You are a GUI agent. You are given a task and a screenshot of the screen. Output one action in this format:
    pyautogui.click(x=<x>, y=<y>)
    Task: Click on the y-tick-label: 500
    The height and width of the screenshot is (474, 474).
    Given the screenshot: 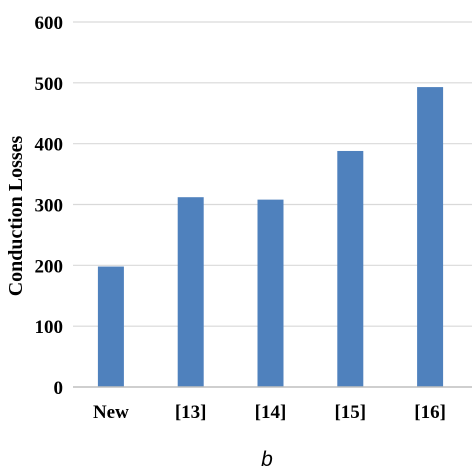 What is the action you would take?
    pyautogui.click(x=49, y=84)
    